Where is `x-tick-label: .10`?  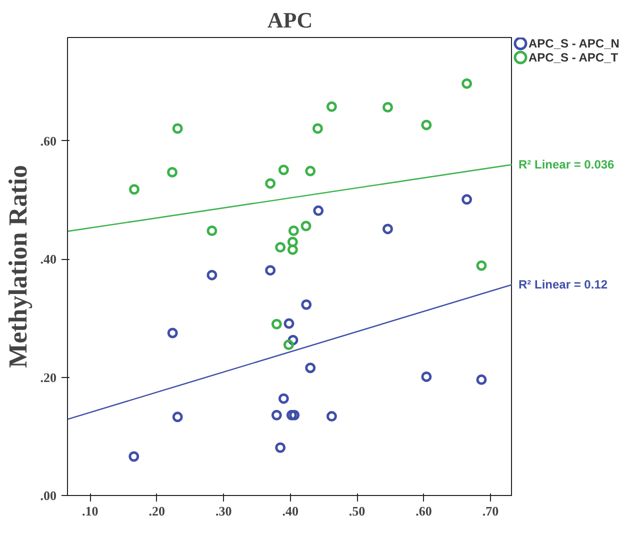
x-tick-label: .10 is located at coordinates (90, 511).